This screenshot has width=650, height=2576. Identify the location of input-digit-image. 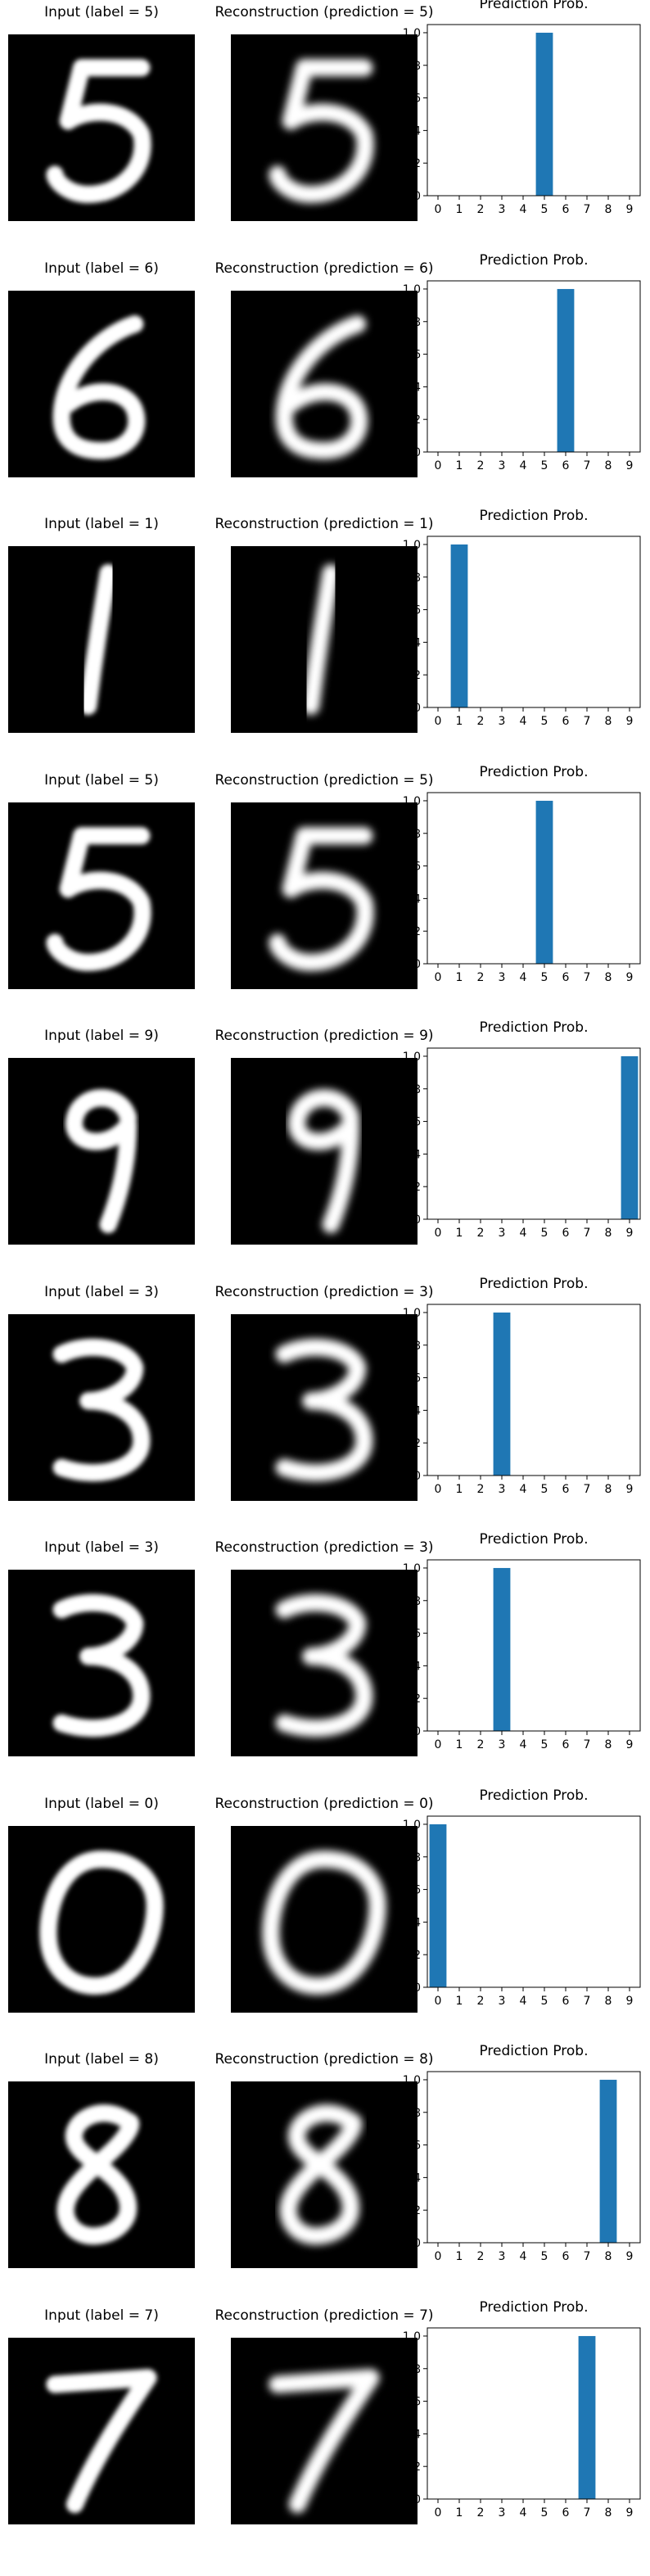
(101, 127).